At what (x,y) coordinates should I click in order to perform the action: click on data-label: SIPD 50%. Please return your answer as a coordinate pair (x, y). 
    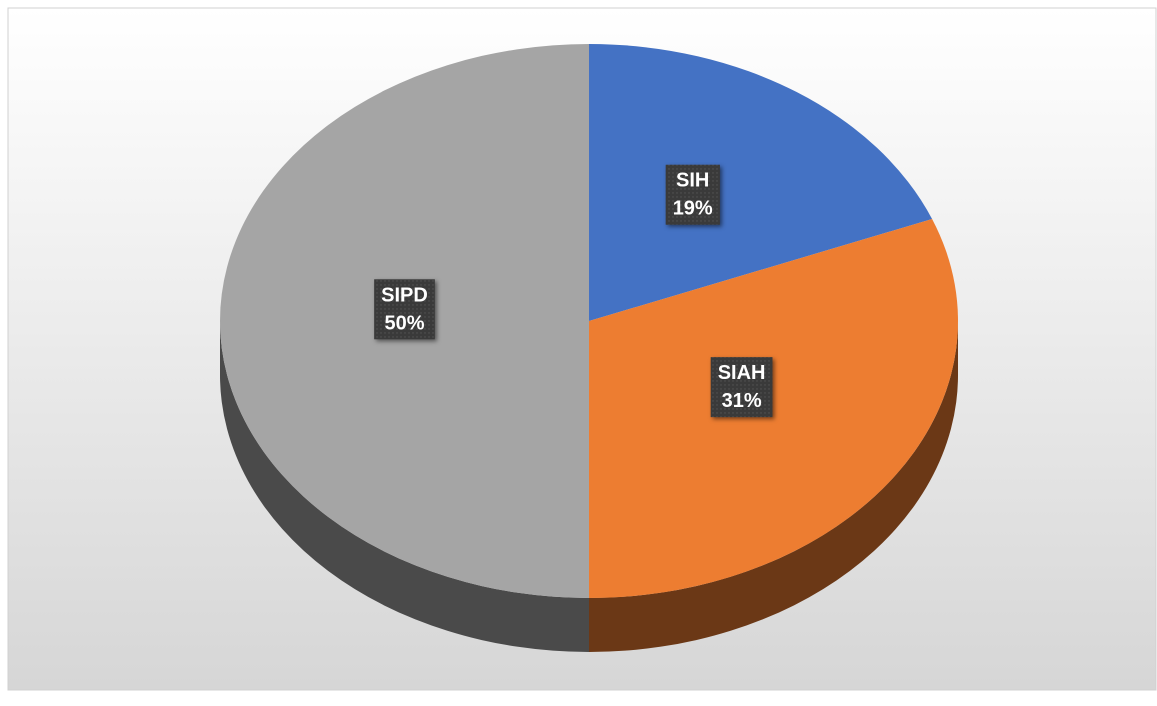
    Looking at the image, I should click on (404, 309).